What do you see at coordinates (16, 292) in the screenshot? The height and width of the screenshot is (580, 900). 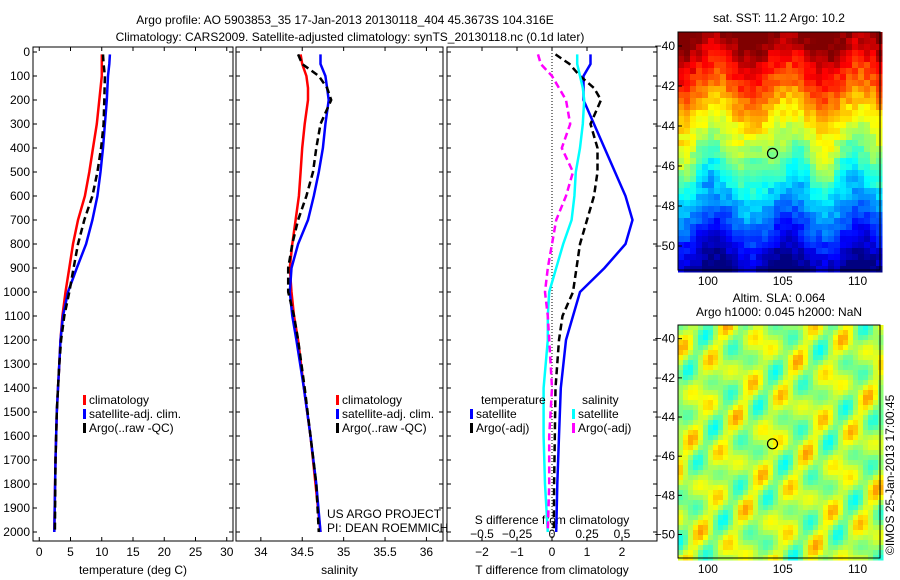 I see `y-tick-label: 1000` at bounding box center [16, 292].